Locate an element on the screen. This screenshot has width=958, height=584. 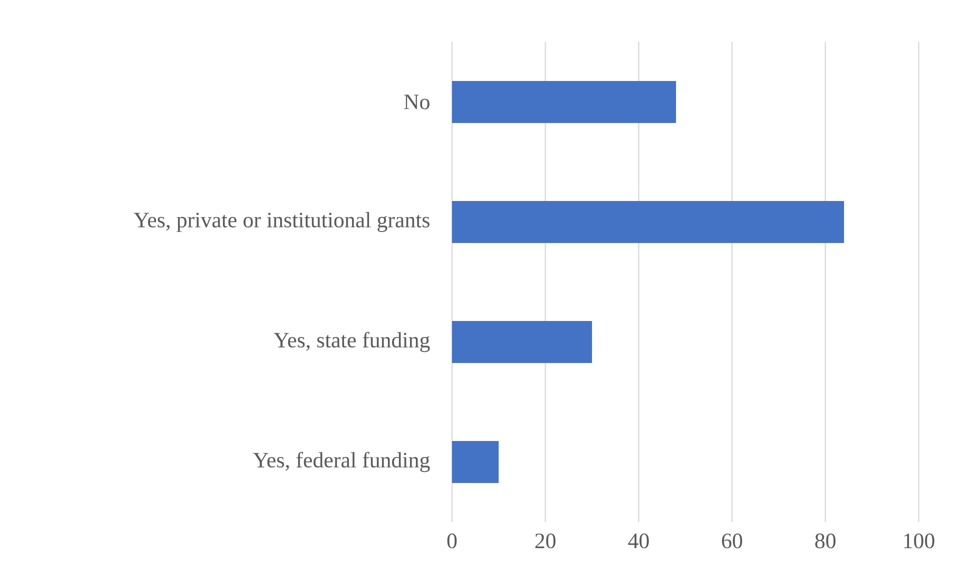
y-tick-label: No is located at coordinates (417, 102).